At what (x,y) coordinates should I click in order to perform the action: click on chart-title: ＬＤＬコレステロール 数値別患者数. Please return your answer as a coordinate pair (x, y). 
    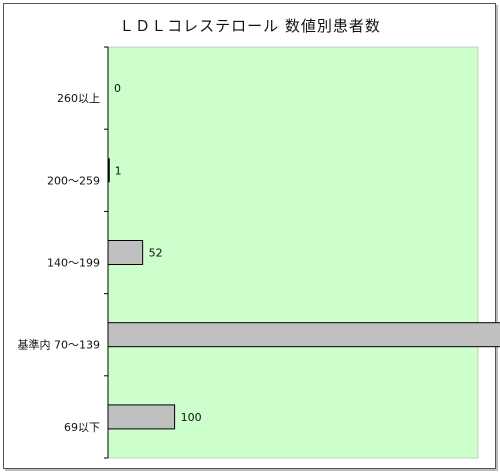
    Looking at the image, I should click on (250, 26).